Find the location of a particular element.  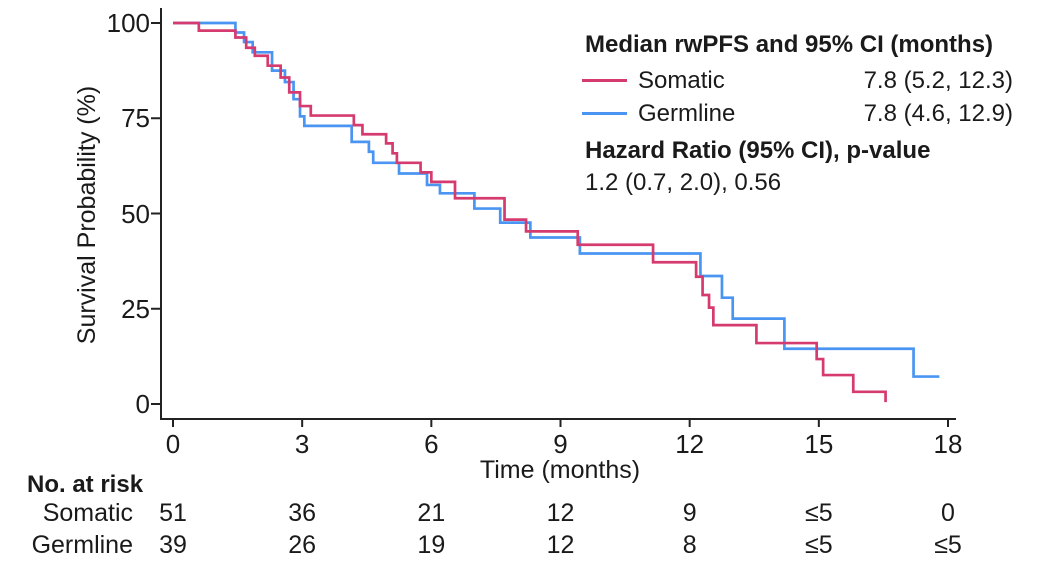

legend-value-somatic: 7.8 (5.2, 12.3) is located at coordinates (938, 80).